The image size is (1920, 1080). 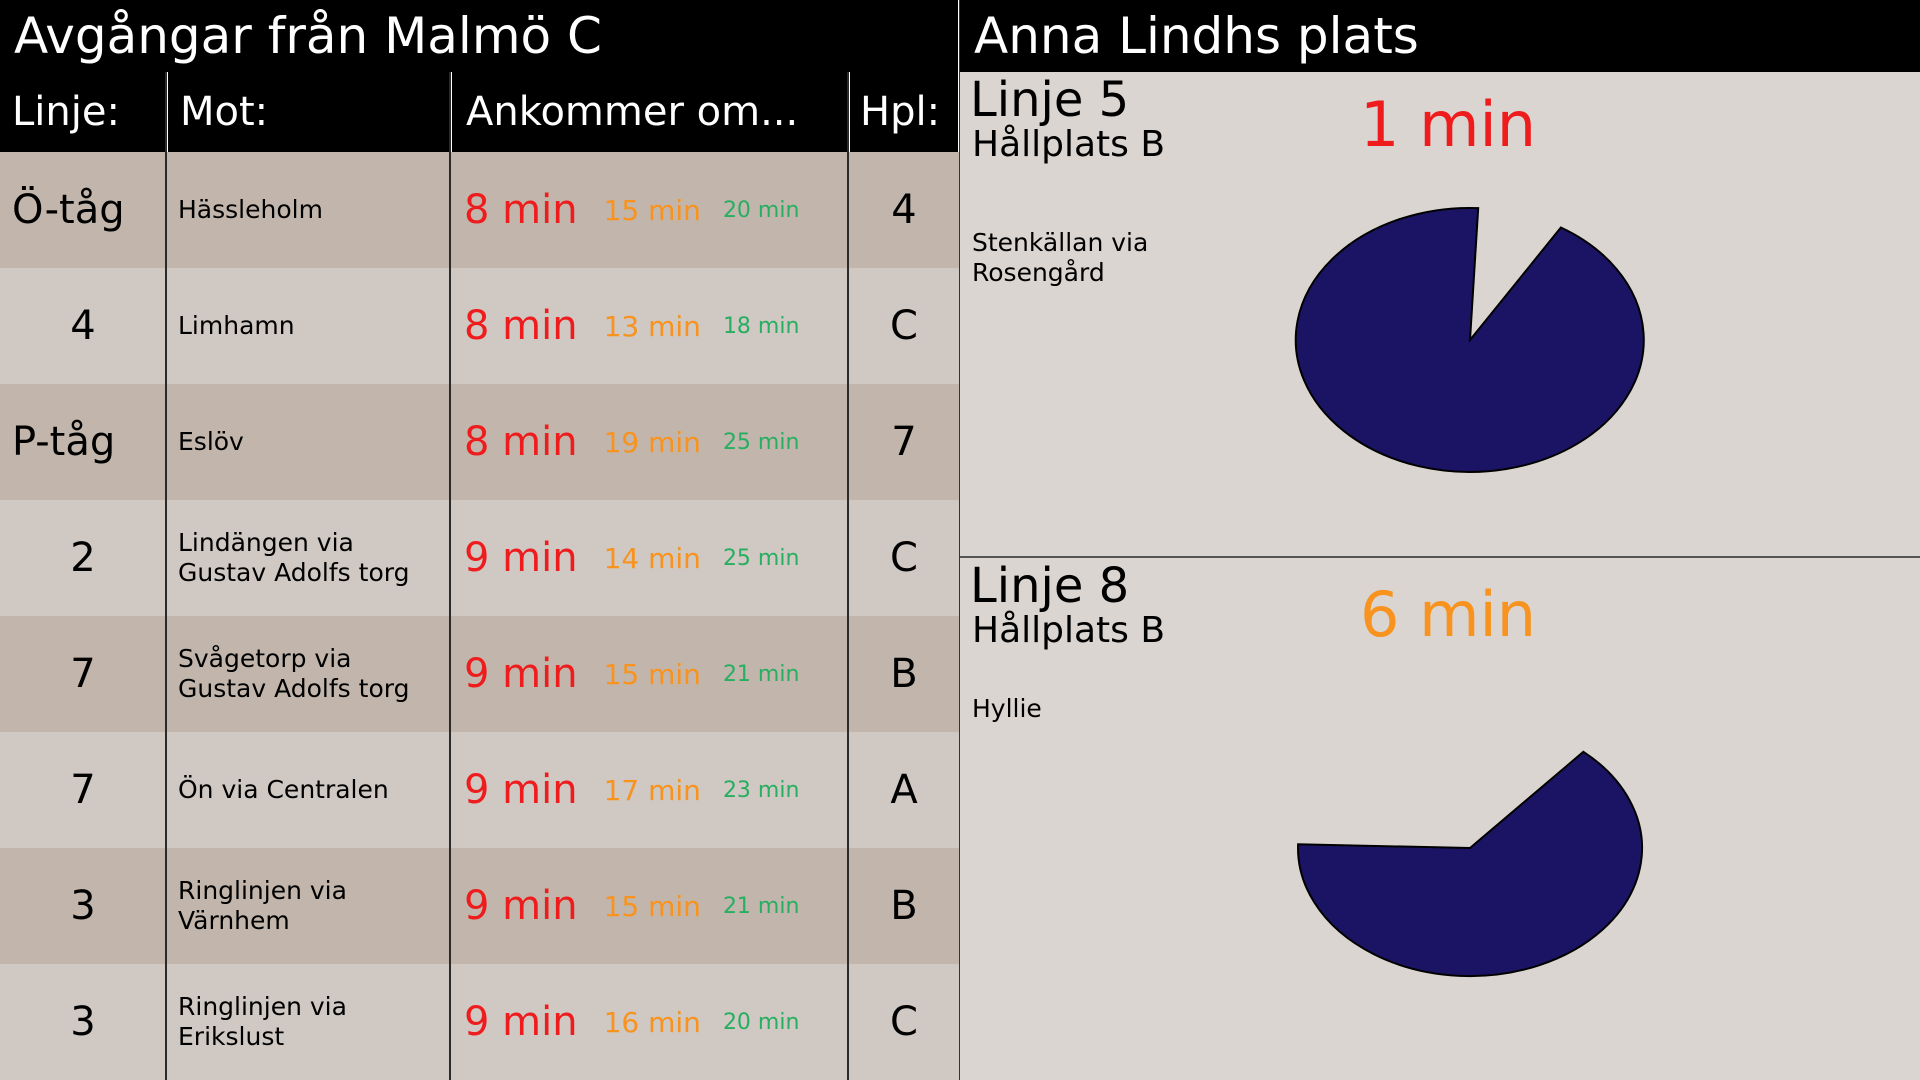 I want to click on second-departure-time: 17 min, so click(x=652, y=790).